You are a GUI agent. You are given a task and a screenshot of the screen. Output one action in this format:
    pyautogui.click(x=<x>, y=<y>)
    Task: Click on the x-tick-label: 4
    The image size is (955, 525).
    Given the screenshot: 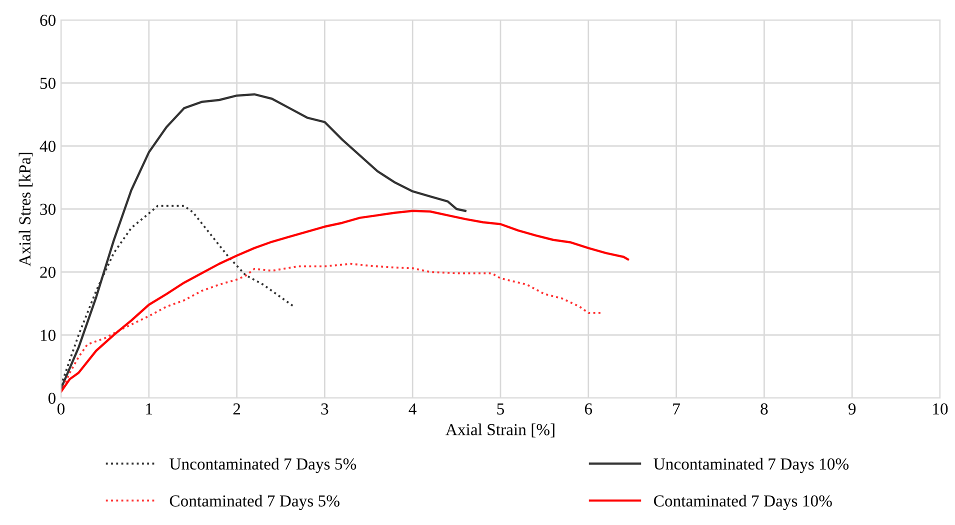 What is the action you would take?
    pyautogui.click(x=412, y=408)
    